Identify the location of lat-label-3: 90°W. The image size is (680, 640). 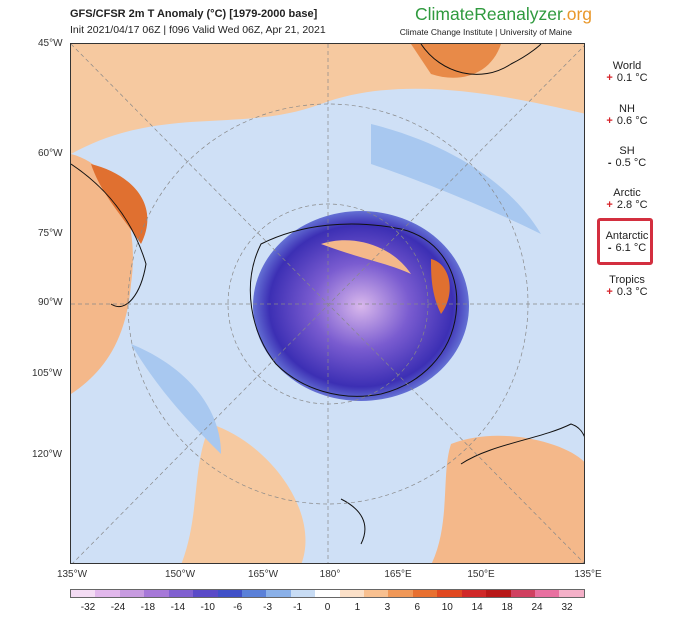
(50, 302).